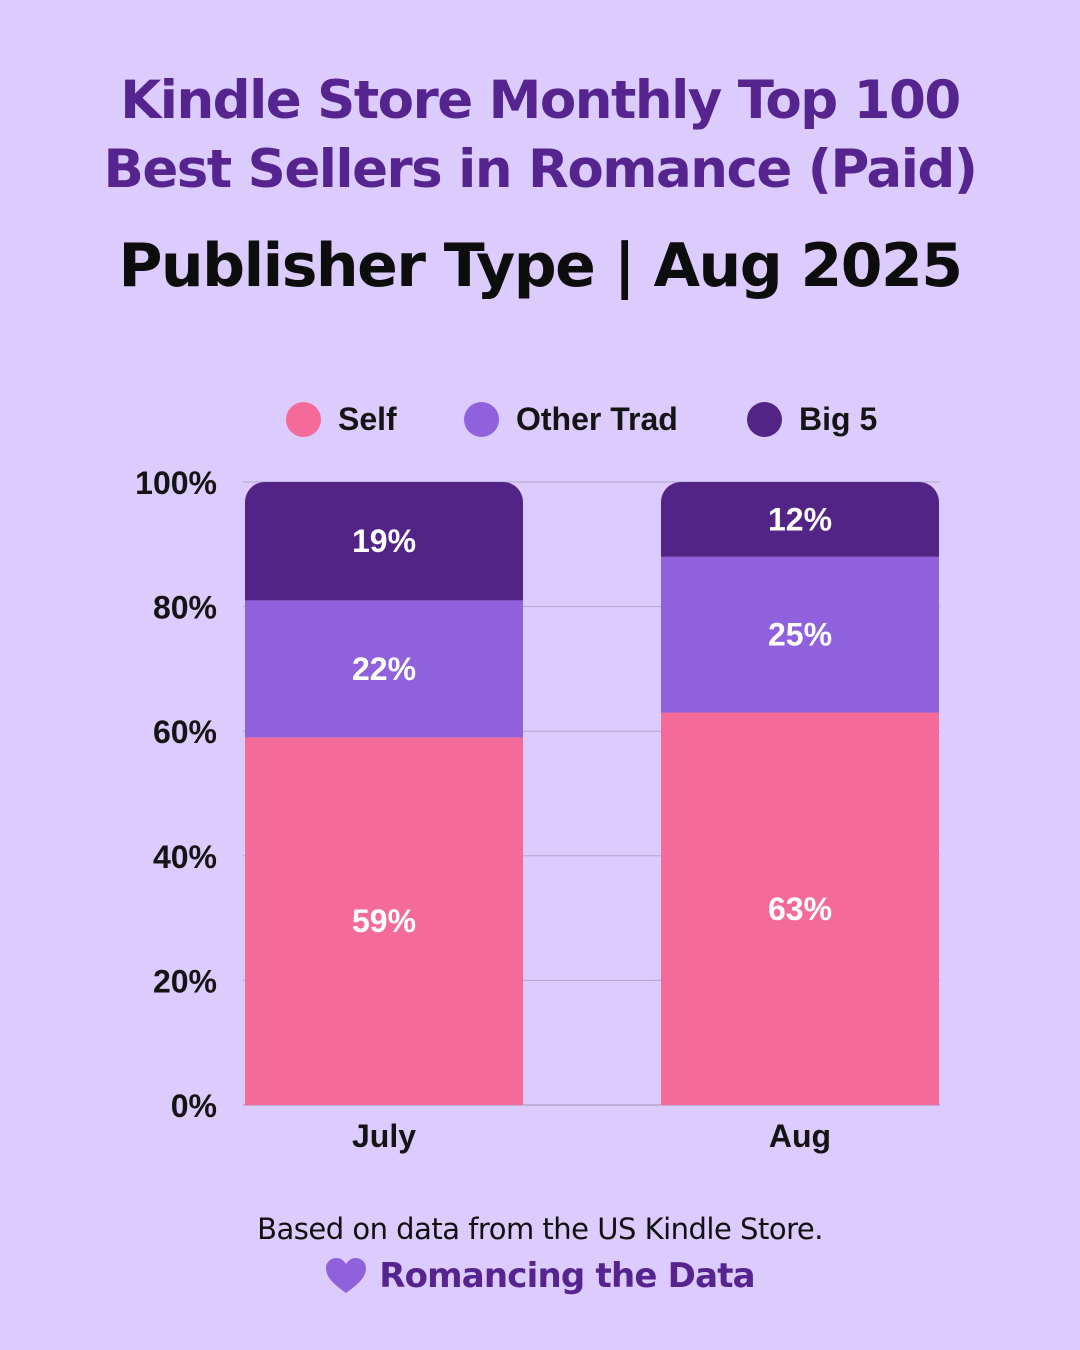  I want to click on brand-signature: Romancing the Data, so click(540, 1276).